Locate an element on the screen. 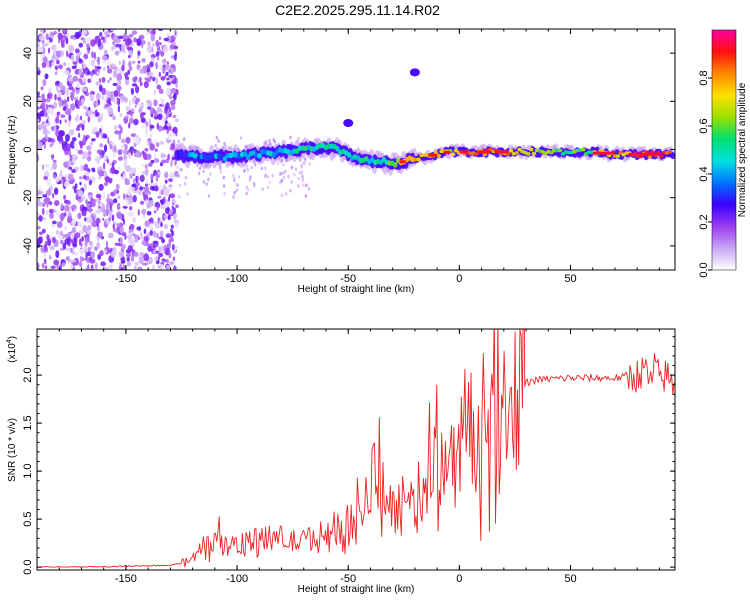 The width and height of the screenshot is (750, 600). x-tick-label: 0 is located at coordinates (459, 579).